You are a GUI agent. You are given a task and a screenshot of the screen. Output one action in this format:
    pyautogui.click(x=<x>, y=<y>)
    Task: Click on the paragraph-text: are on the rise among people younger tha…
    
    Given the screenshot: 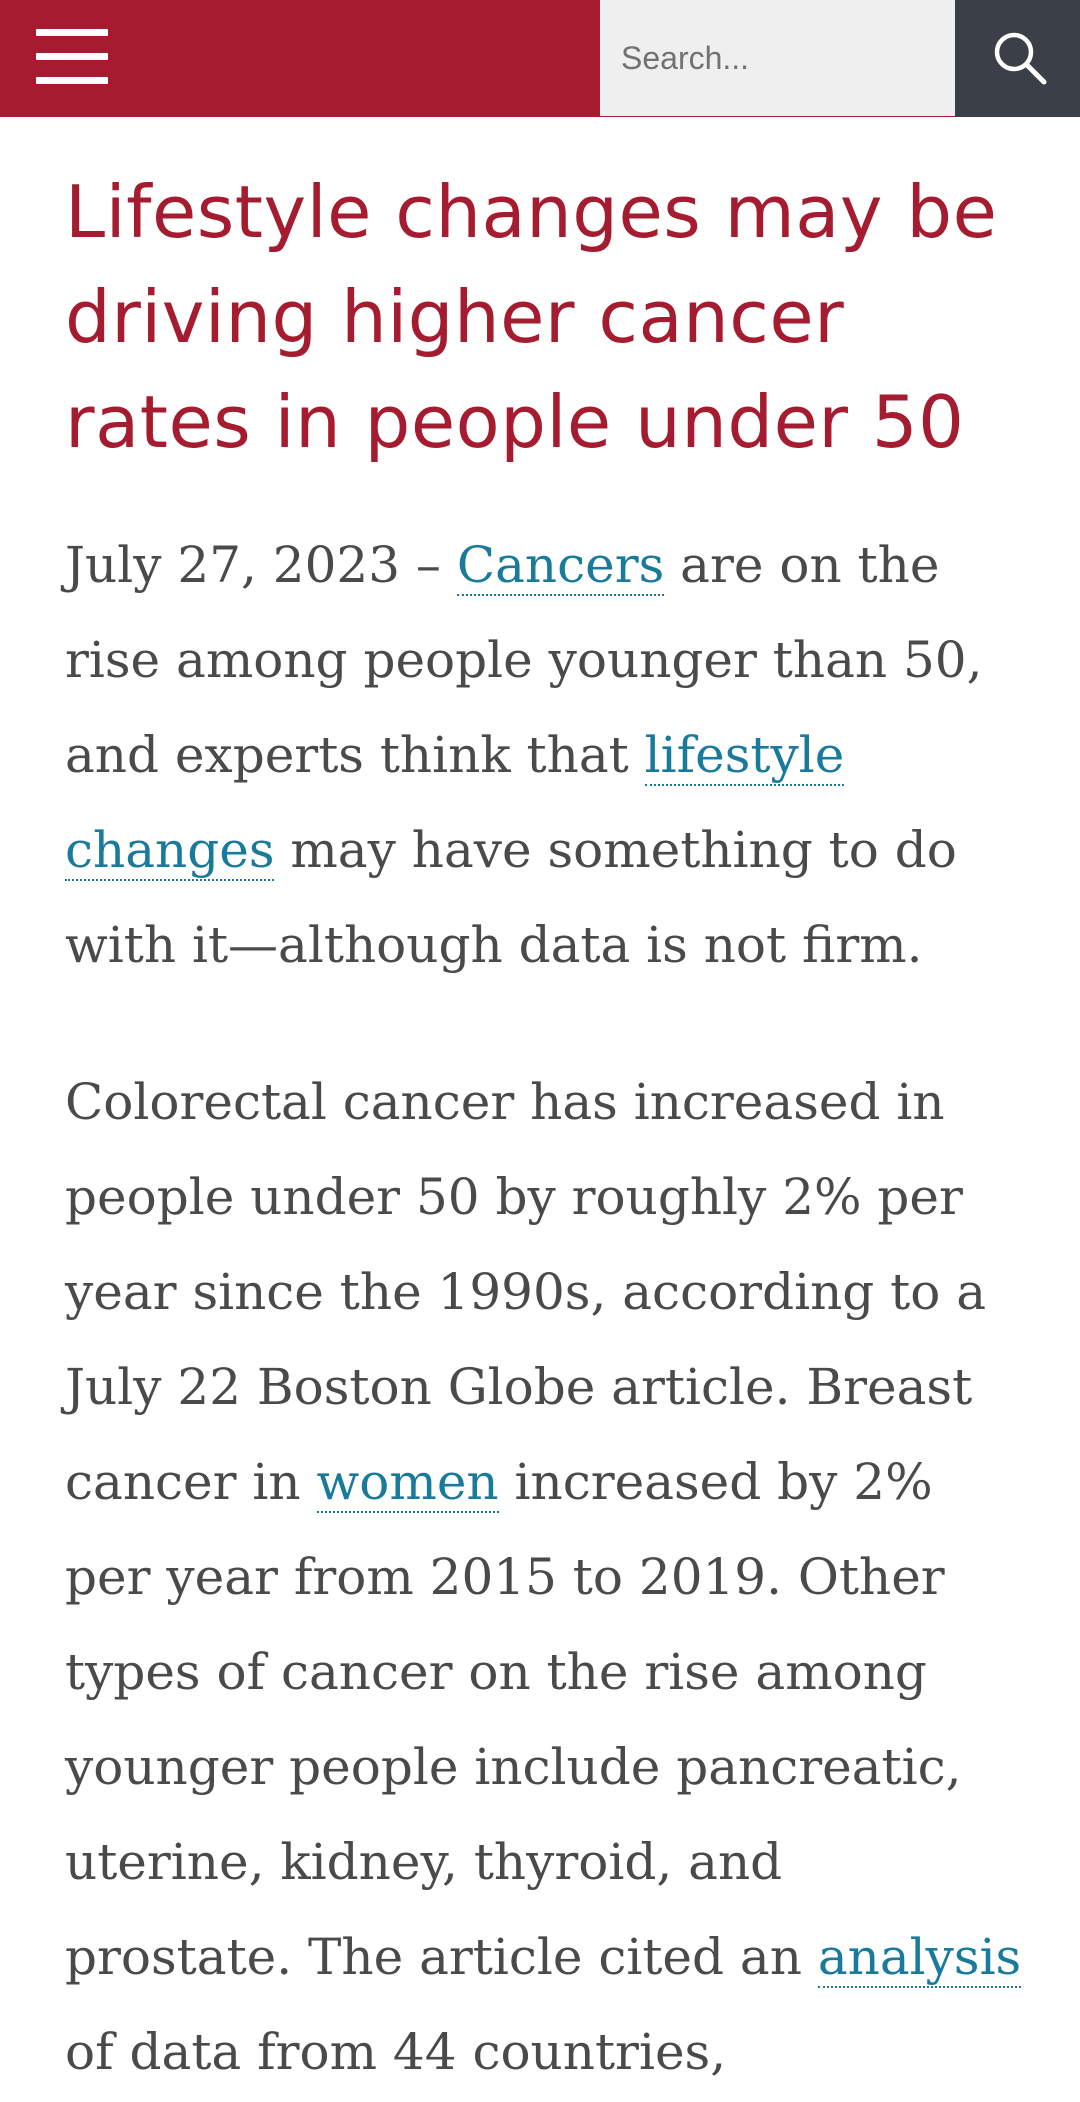 What is the action you would take?
    pyautogui.click(x=524, y=660)
    